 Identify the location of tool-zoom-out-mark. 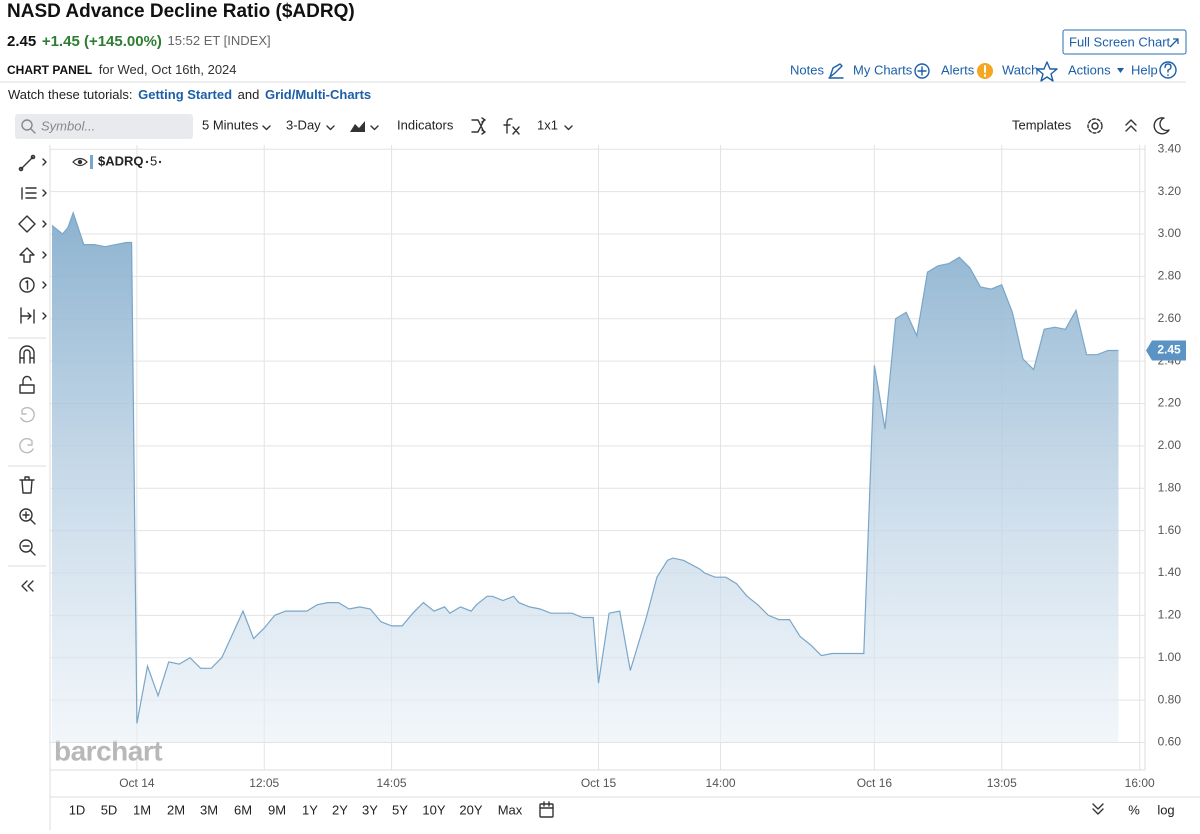
(29, 550).